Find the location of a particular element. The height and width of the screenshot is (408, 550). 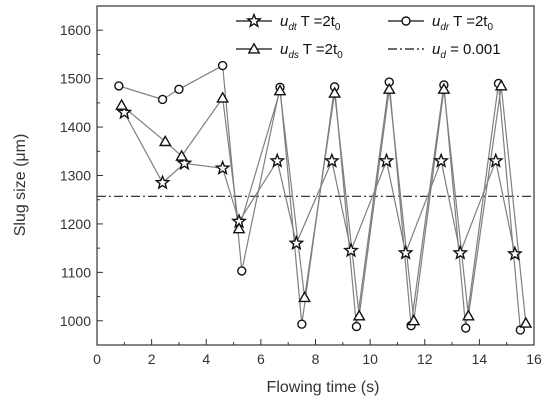

legend-marker-star is located at coordinates (254, 20).